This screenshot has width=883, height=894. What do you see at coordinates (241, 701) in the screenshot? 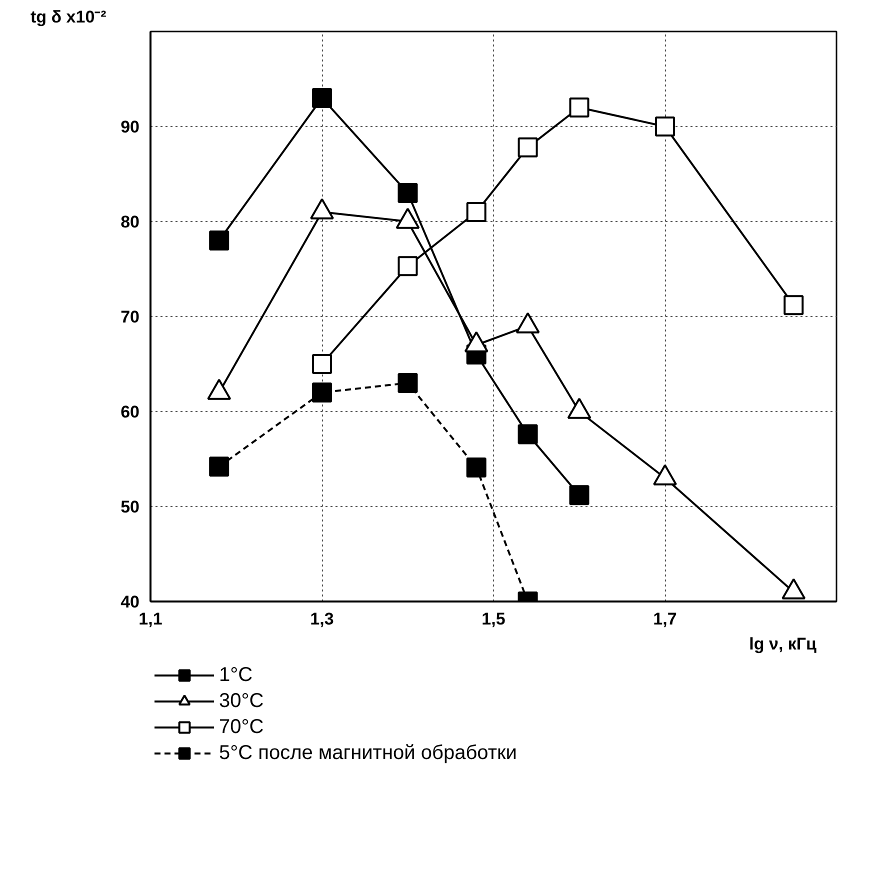
I see `legend-label: 30°C` at bounding box center [241, 701].